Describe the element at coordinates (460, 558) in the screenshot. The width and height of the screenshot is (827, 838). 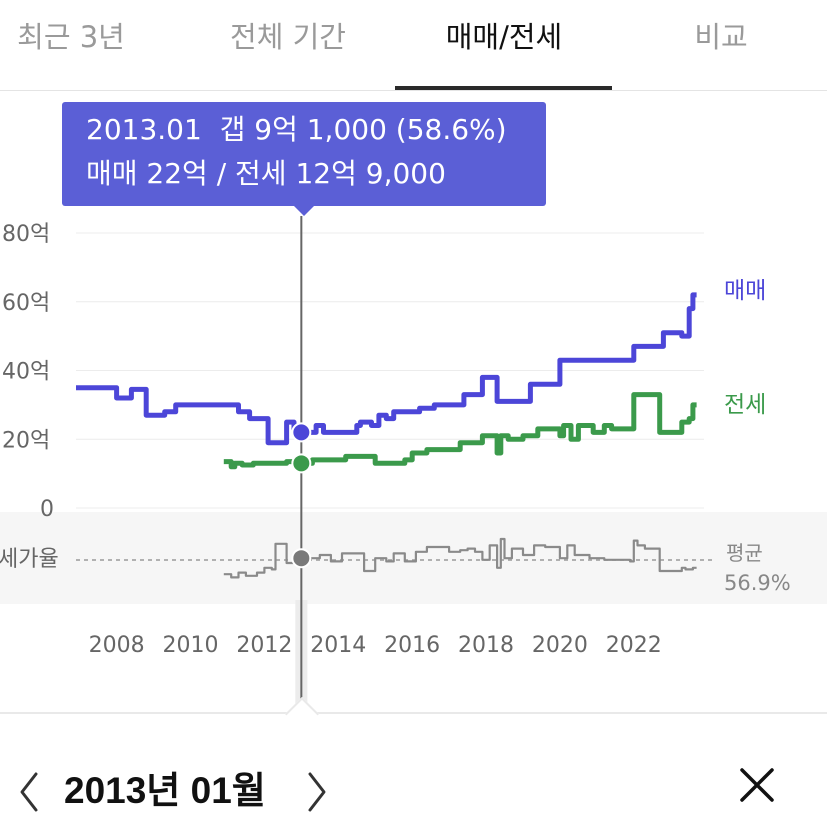
I see `ratio-series-line` at that location.